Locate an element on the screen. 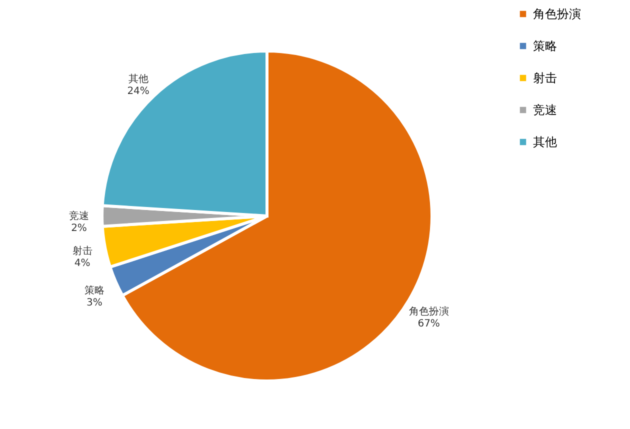 This screenshot has height=429, width=630. legend-label: 竞速 is located at coordinates (545, 110).